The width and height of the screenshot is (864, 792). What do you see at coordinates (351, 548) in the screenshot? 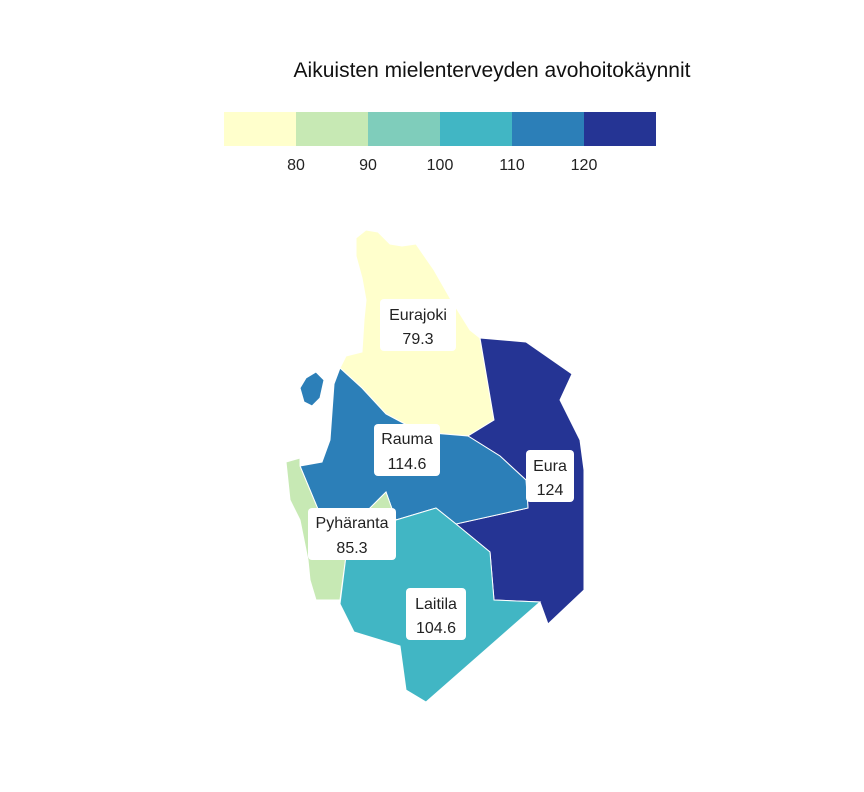
I see `region-value-label: 85.3` at bounding box center [351, 548].